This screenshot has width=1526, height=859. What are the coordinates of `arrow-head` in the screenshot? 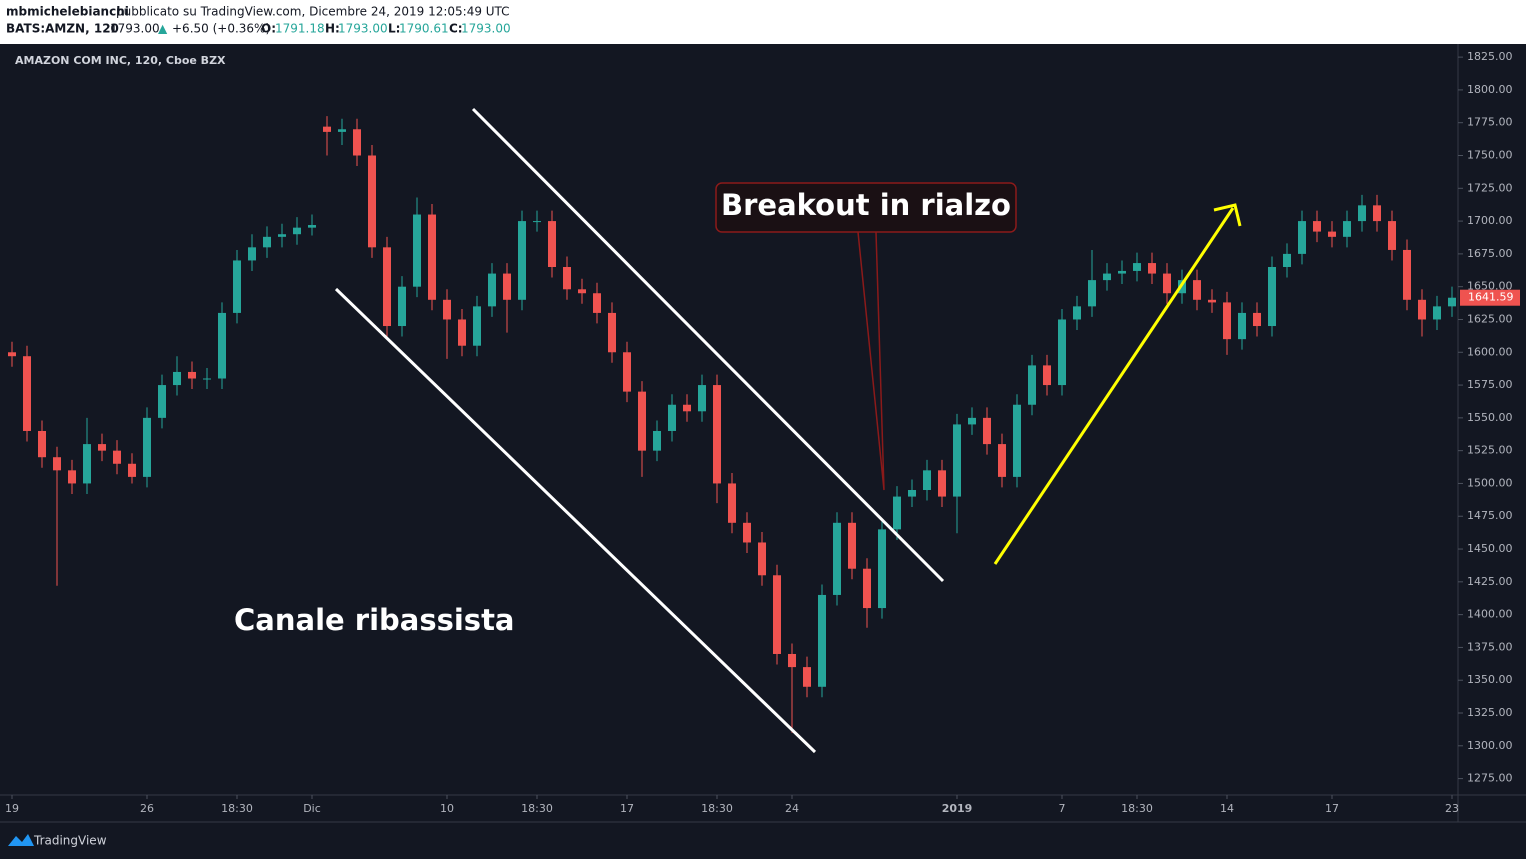 It's located at (1227, 215).